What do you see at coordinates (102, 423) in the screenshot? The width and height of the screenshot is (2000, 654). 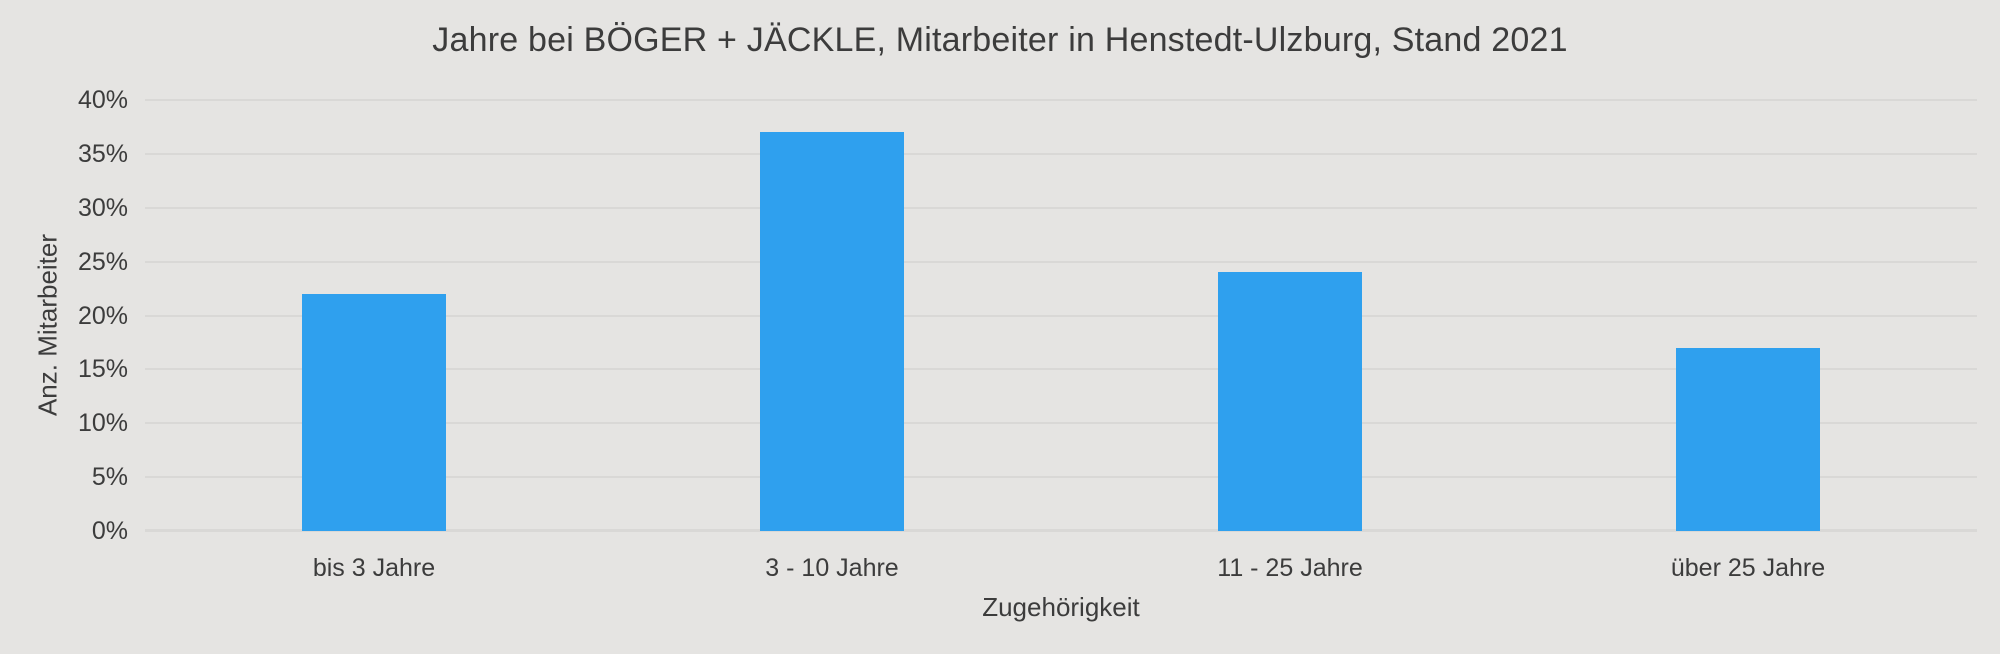 I see `y-tick-label-10: 10%` at bounding box center [102, 423].